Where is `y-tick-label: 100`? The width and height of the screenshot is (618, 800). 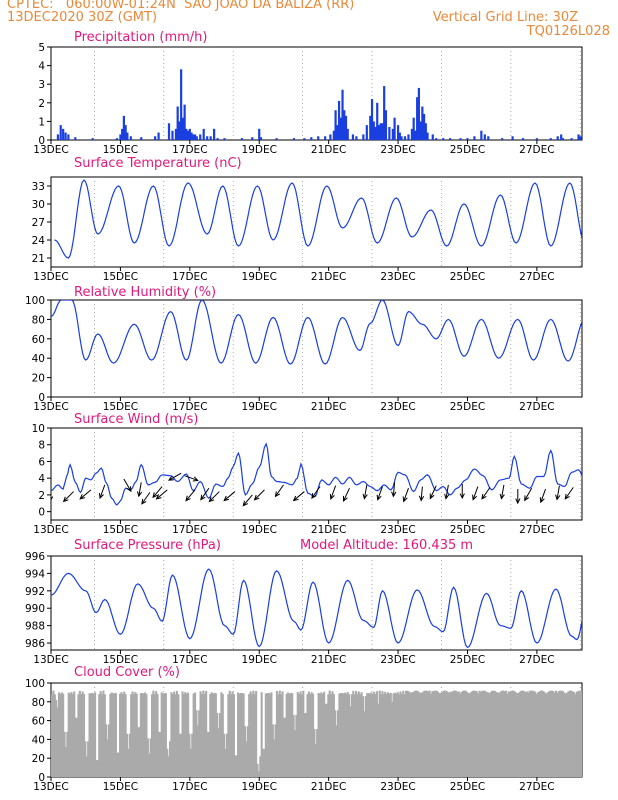
y-tick-label: 100 is located at coordinates (35, 684).